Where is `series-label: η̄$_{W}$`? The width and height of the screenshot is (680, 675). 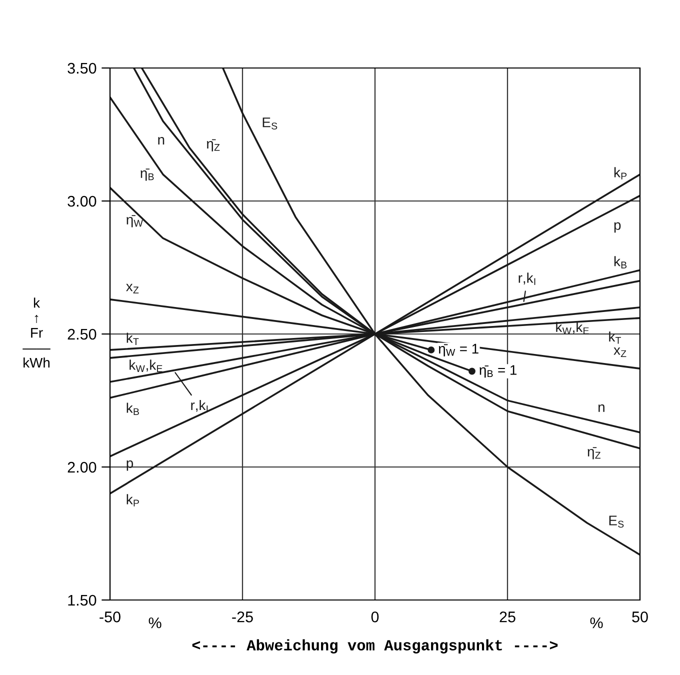 series-label: η̄$_{W}$ is located at coordinates (134, 221).